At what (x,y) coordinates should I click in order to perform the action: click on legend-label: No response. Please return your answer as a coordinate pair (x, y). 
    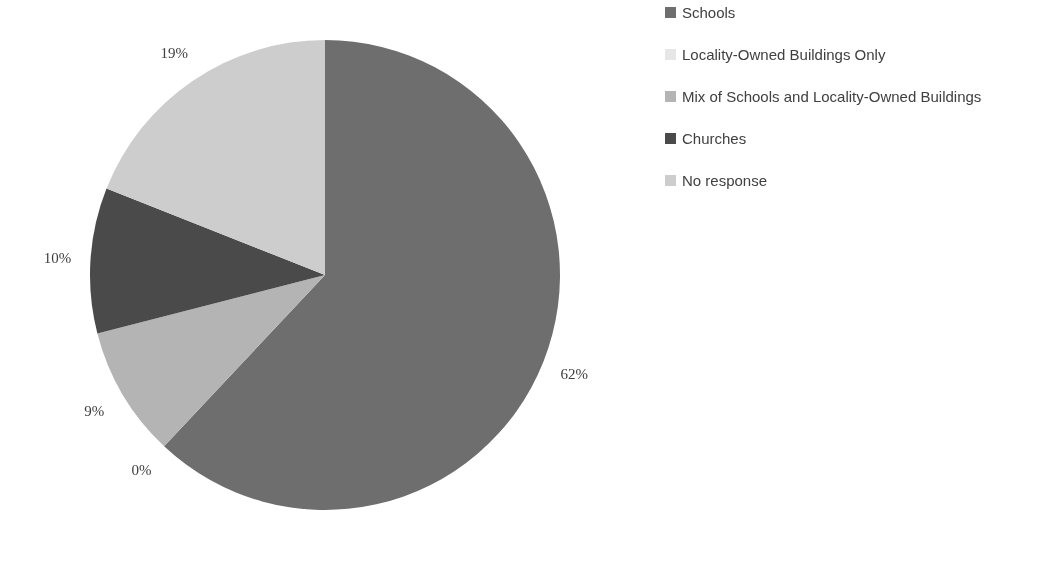
    Looking at the image, I should click on (725, 180).